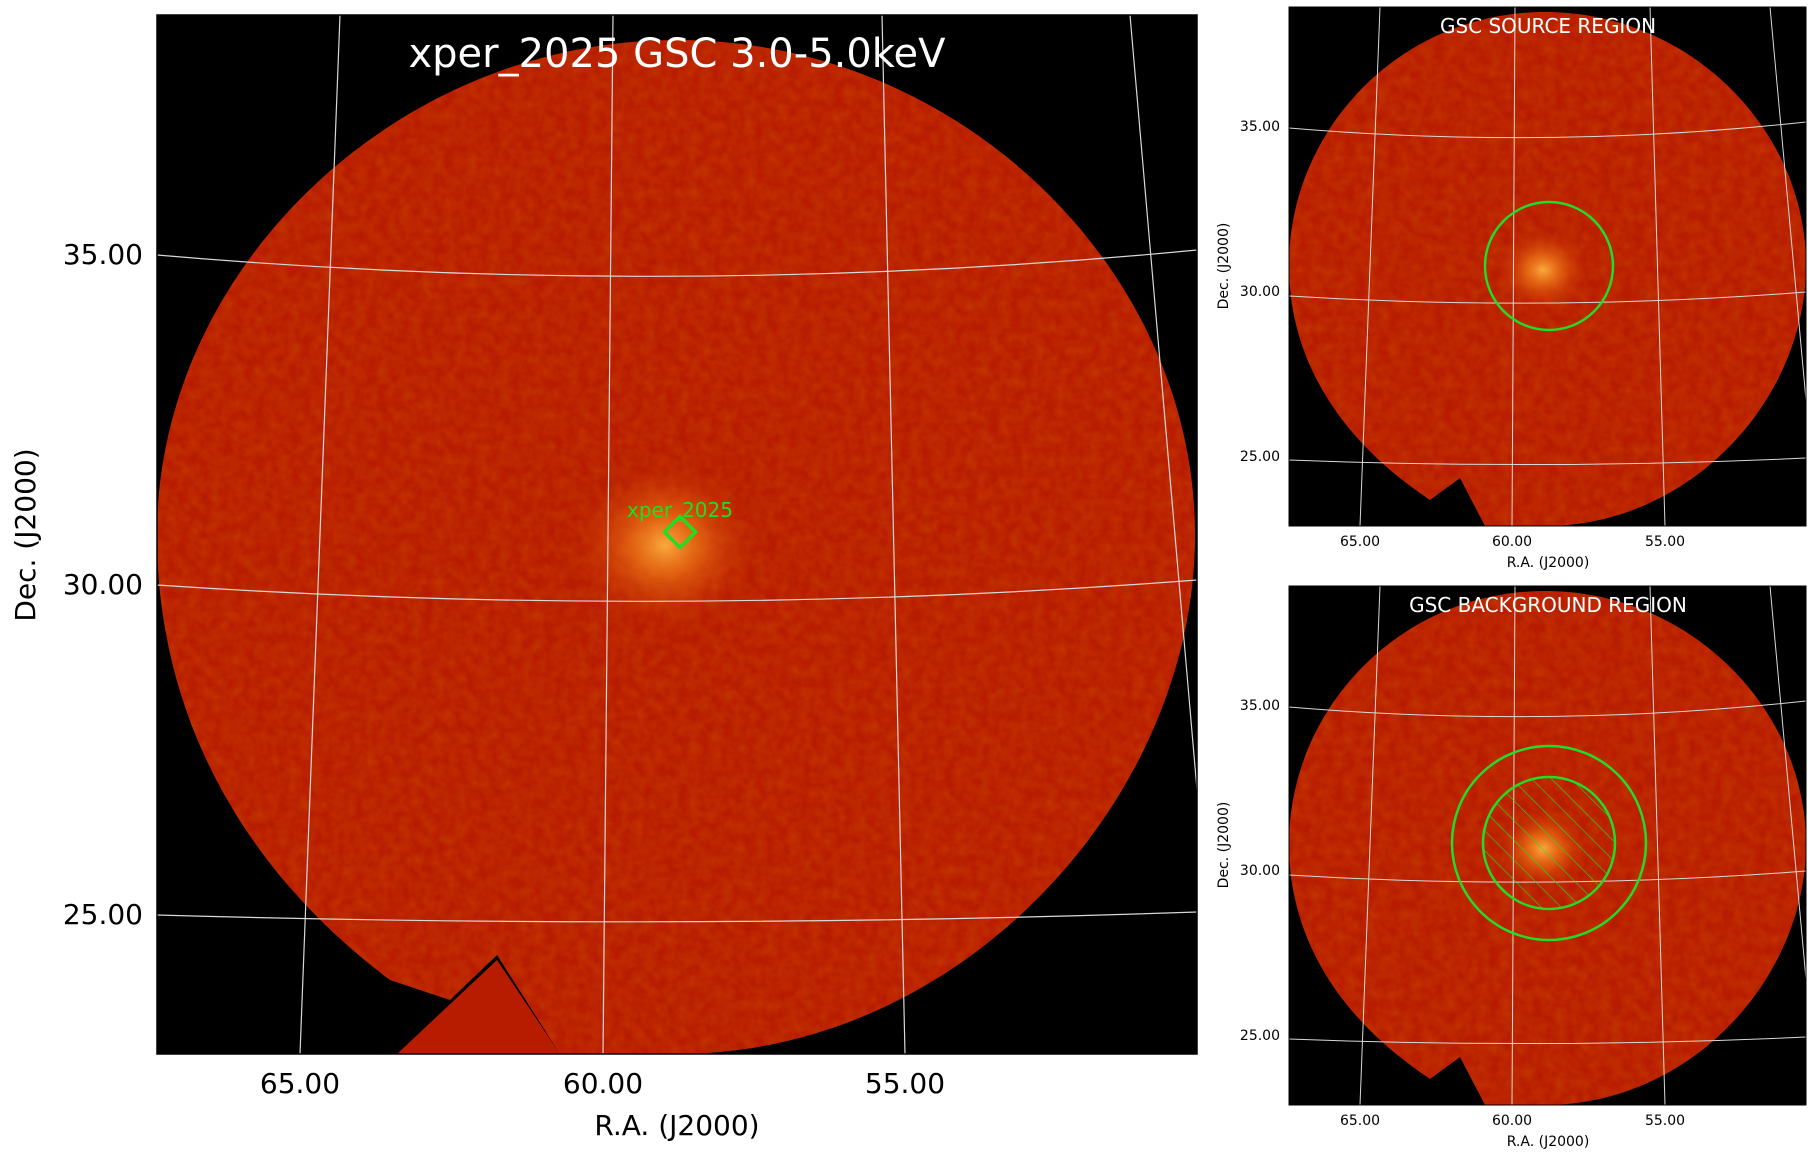 This screenshot has height=1156, width=1815. What do you see at coordinates (603, 1083) in the screenshot?
I see `main-ra-tick-2: 60.00` at bounding box center [603, 1083].